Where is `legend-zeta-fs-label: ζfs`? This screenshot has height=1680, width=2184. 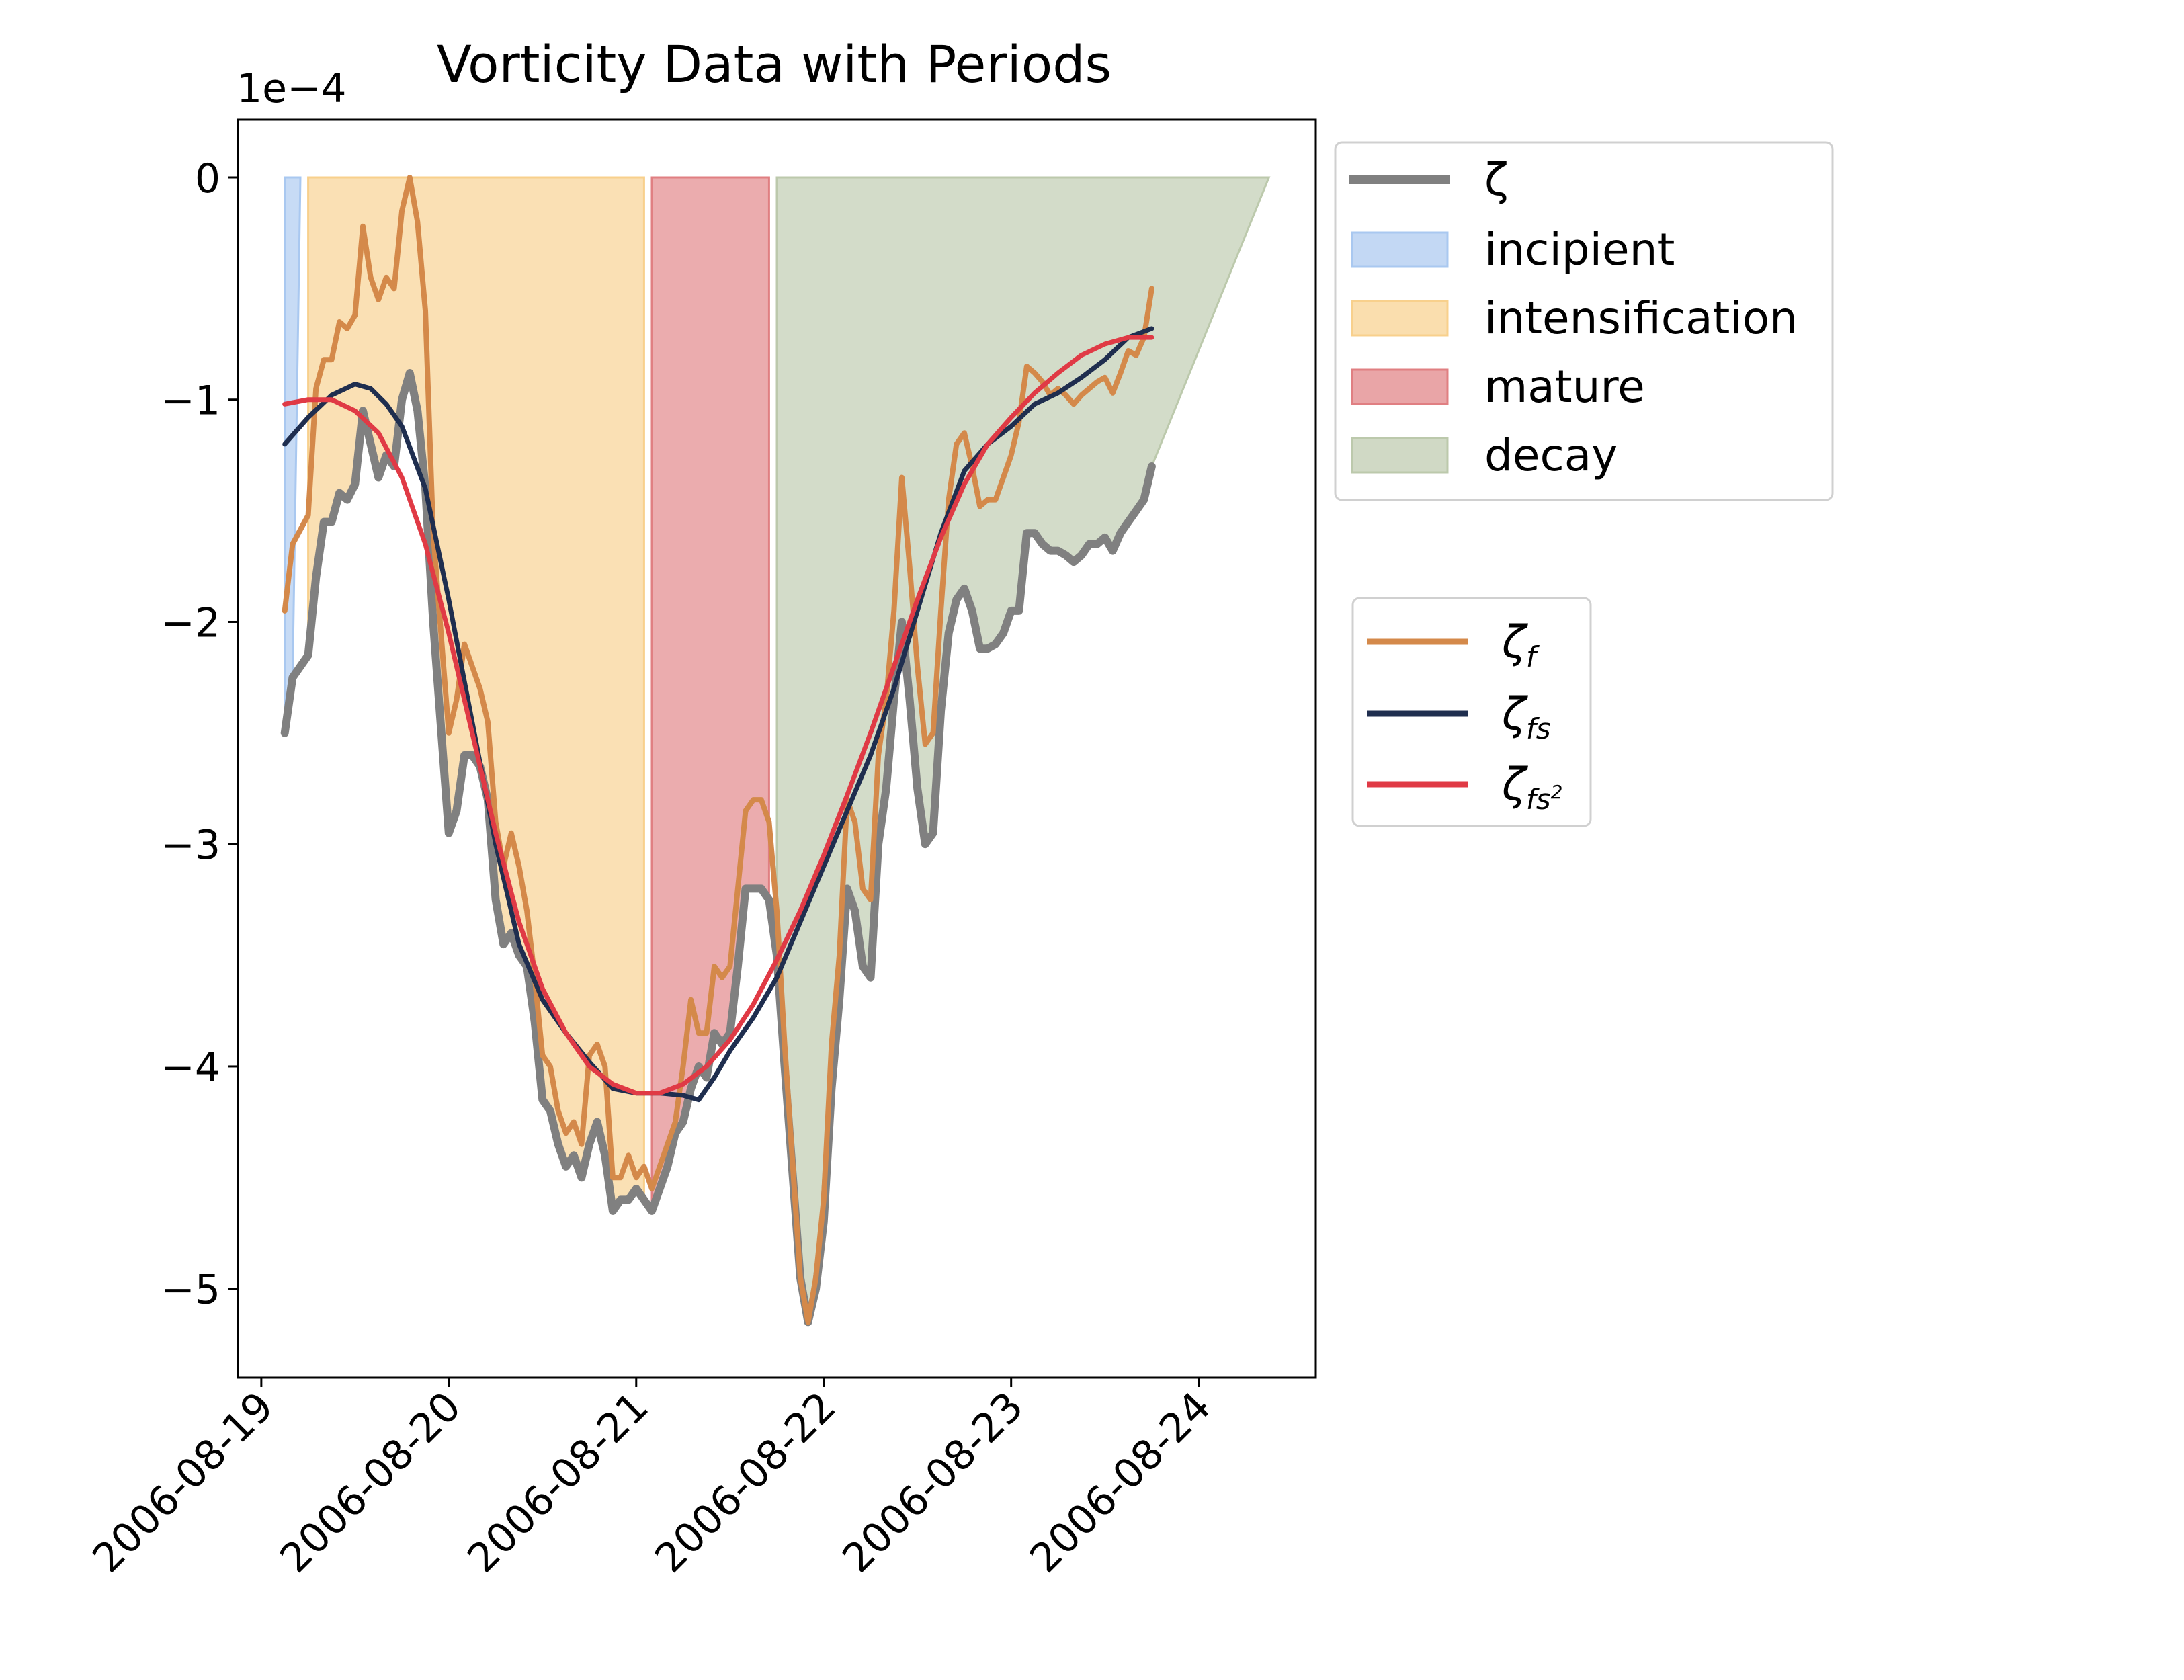 legend-zeta-fs-label: ζfs is located at coordinates (1526, 716).